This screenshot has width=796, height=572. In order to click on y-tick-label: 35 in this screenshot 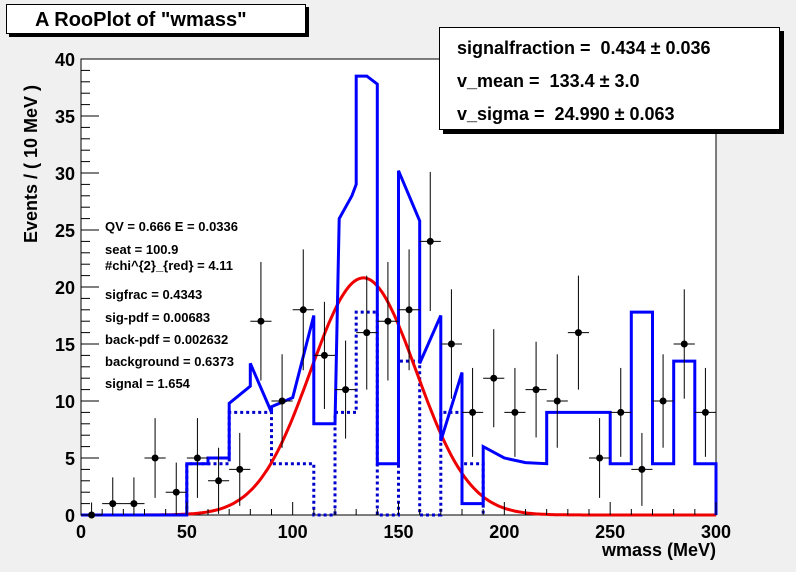, I will do `click(65, 117)`.